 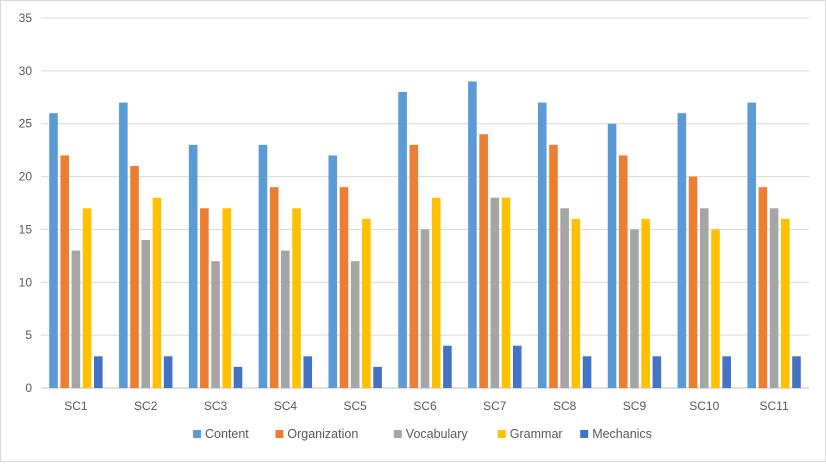 I want to click on bar-content-sc4, so click(x=263, y=266).